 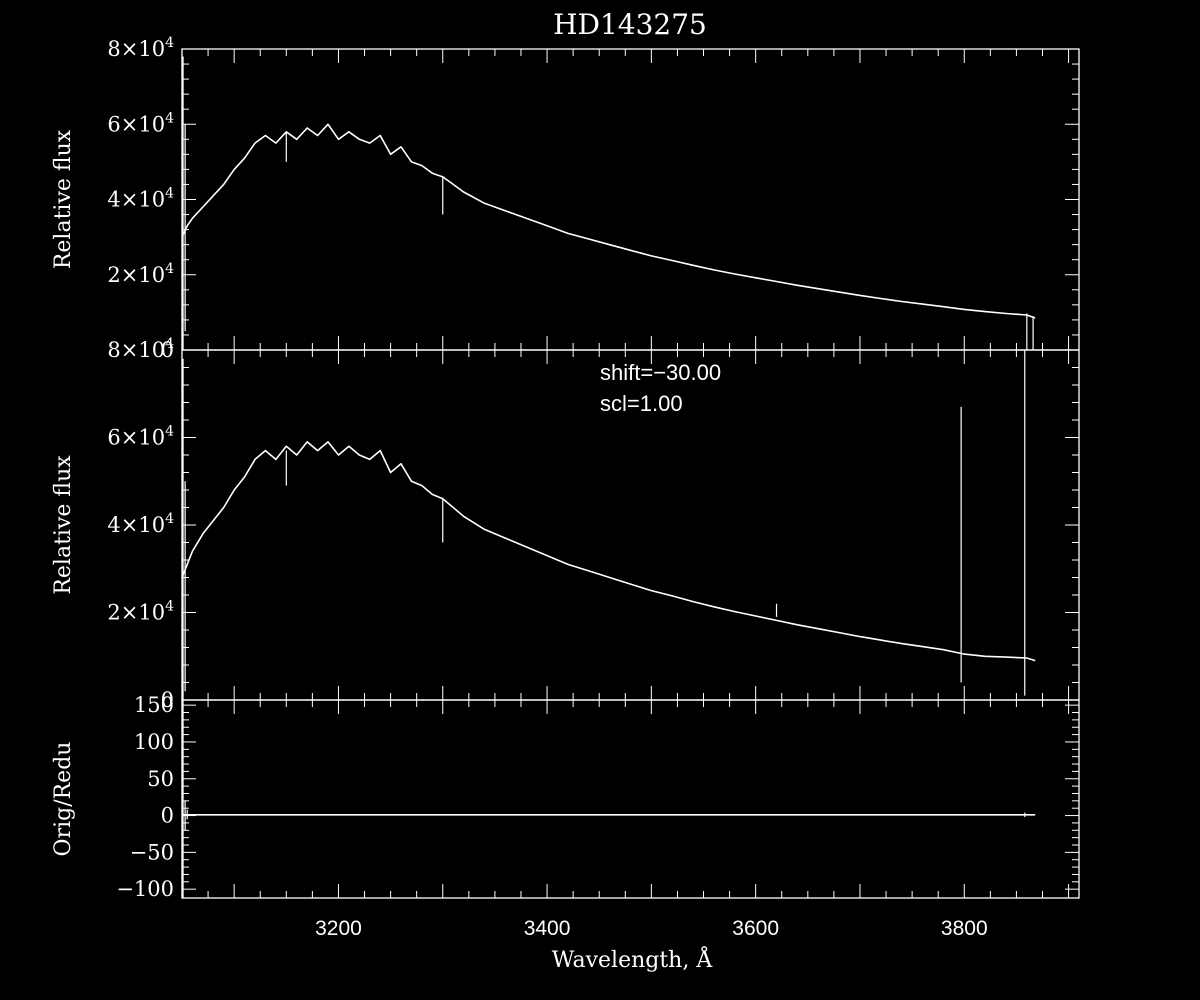 What do you see at coordinates (964, 928) in the screenshot?
I see `x-tick-label: 3800` at bounding box center [964, 928].